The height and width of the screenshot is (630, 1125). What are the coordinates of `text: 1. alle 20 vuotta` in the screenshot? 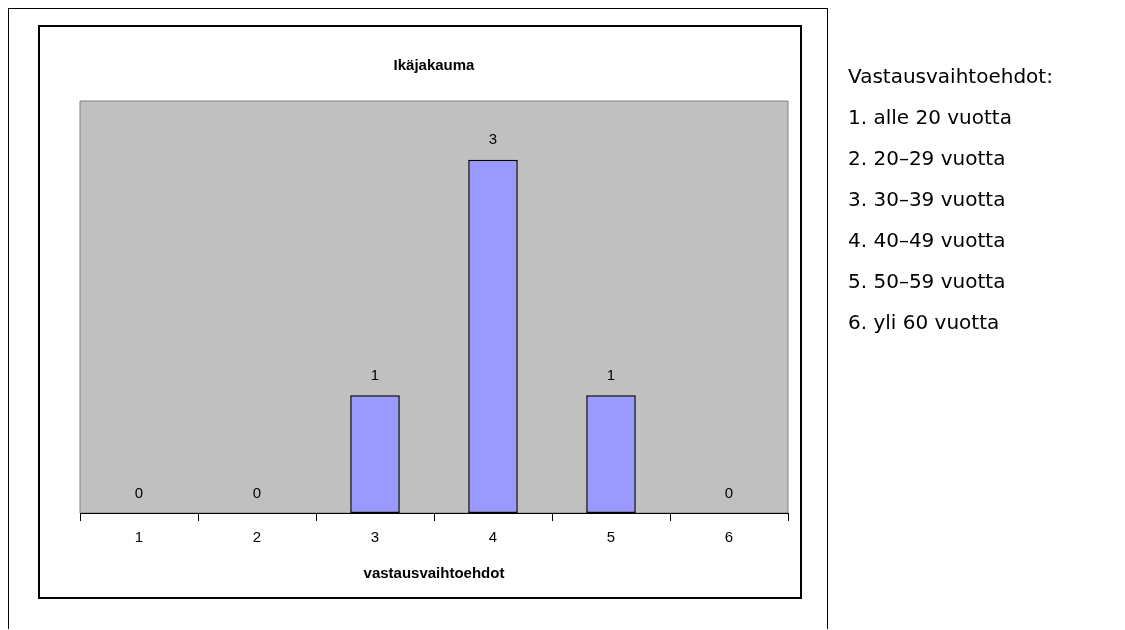 It's located at (930, 117).